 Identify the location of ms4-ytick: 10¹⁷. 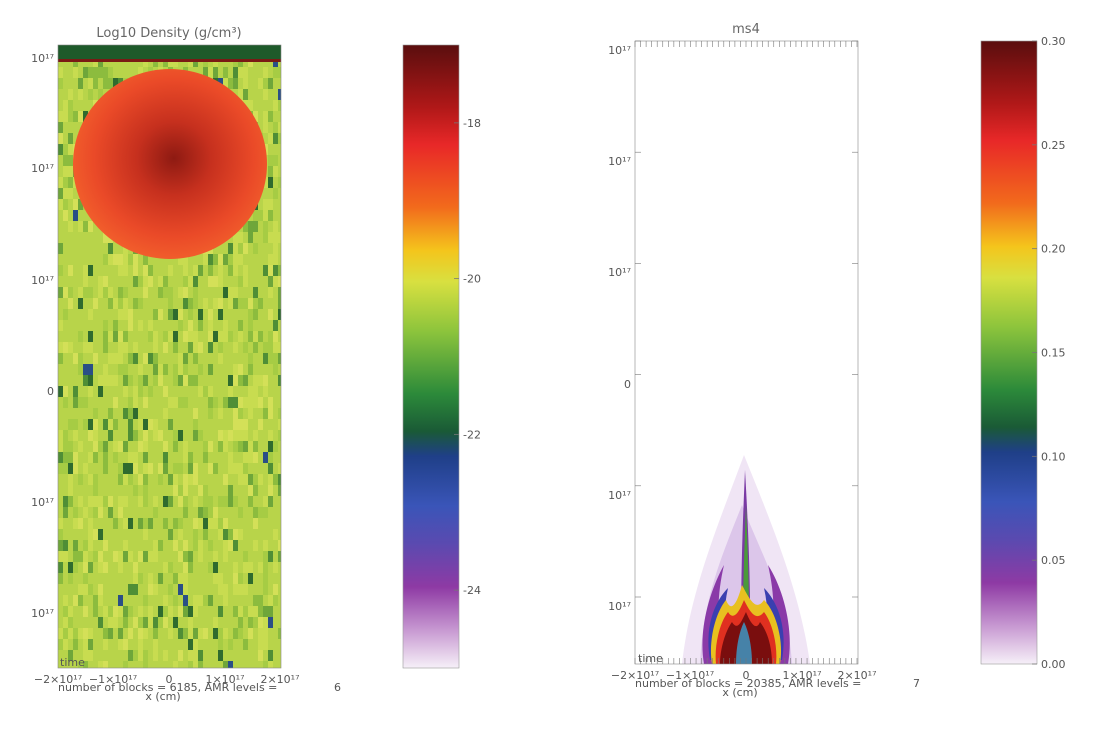
(619, 272).